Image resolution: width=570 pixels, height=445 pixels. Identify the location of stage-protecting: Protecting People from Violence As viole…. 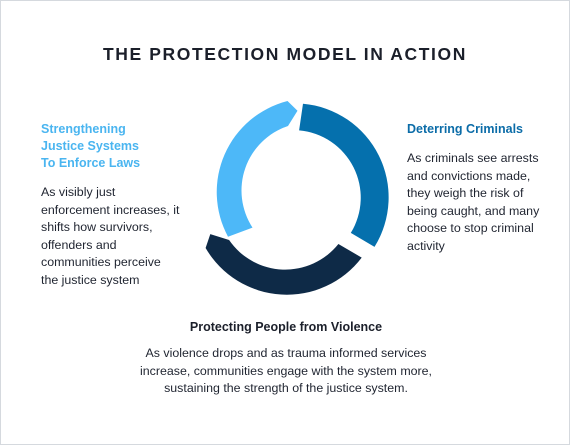
(286, 358).